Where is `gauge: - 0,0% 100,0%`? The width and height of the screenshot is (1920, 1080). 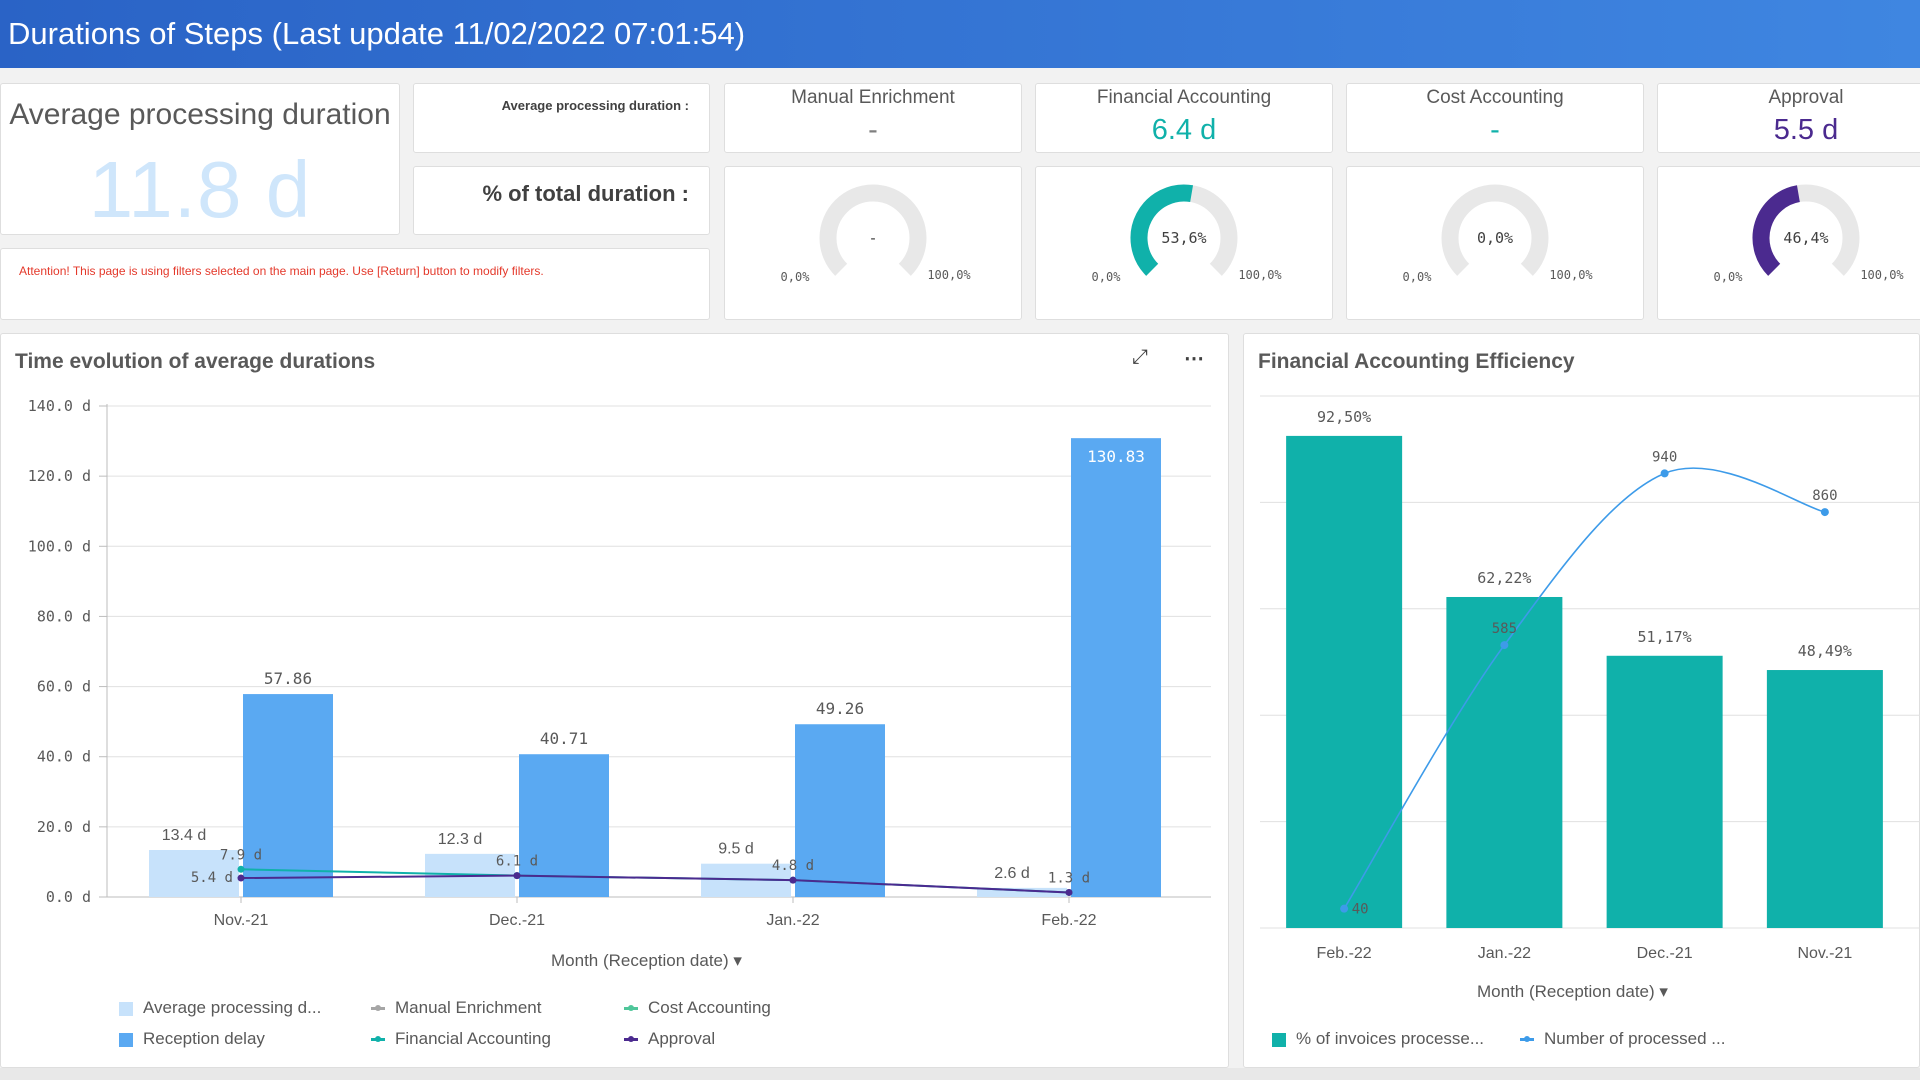
gauge: - 0,0% 100,0% is located at coordinates (876, 234).